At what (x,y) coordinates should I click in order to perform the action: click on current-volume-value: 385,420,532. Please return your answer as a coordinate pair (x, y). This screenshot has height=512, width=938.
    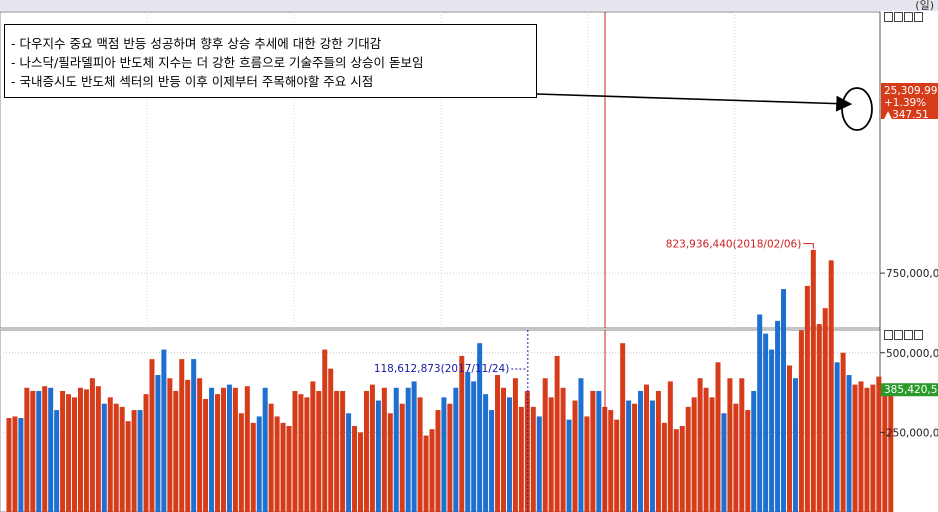
    Looking at the image, I should click on (911, 390).